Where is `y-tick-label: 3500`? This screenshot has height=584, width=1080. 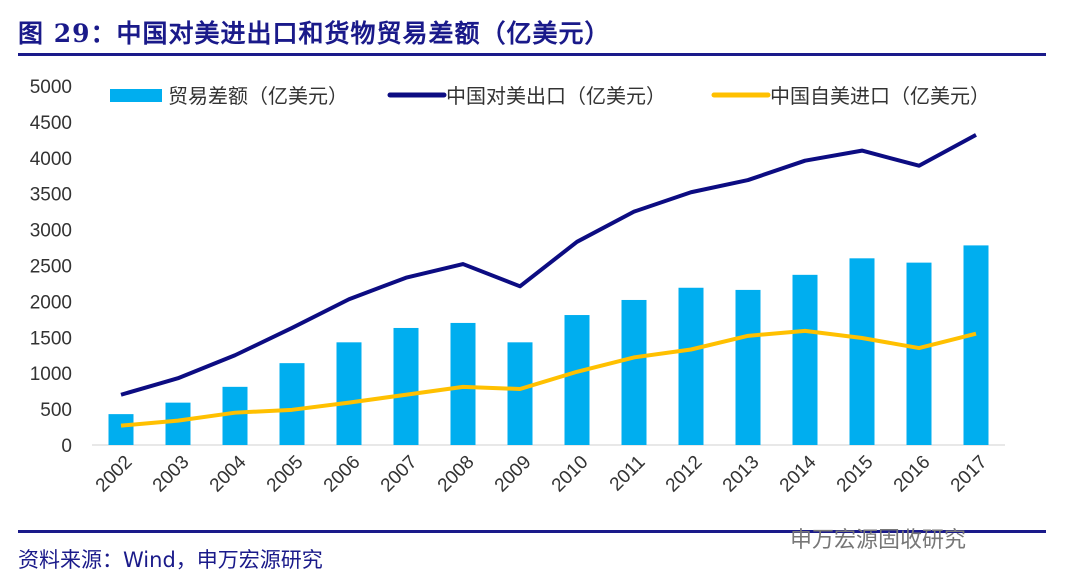
y-tick-label: 3500 is located at coordinates (51, 195).